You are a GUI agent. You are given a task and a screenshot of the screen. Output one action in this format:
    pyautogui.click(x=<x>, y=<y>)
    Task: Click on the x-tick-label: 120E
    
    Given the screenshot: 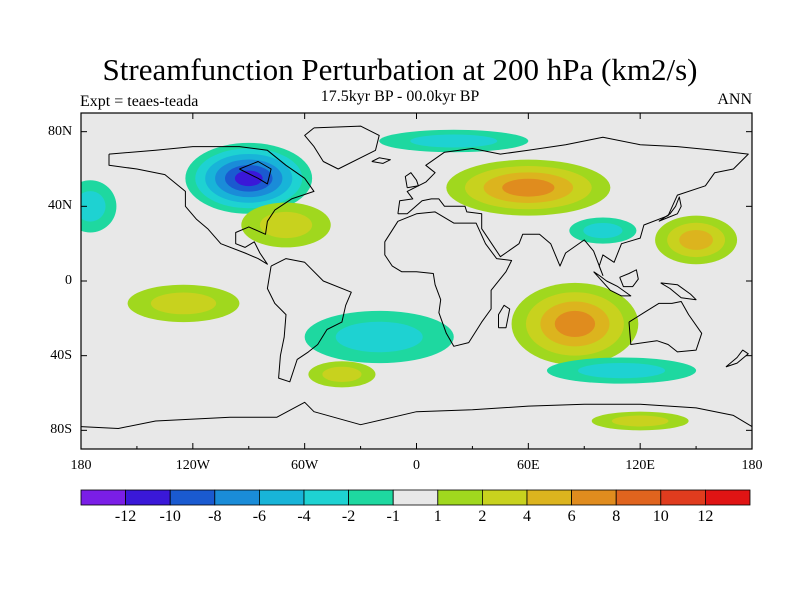 What is the action you would take?
    pyautogui.click(x=640, y=465)
    